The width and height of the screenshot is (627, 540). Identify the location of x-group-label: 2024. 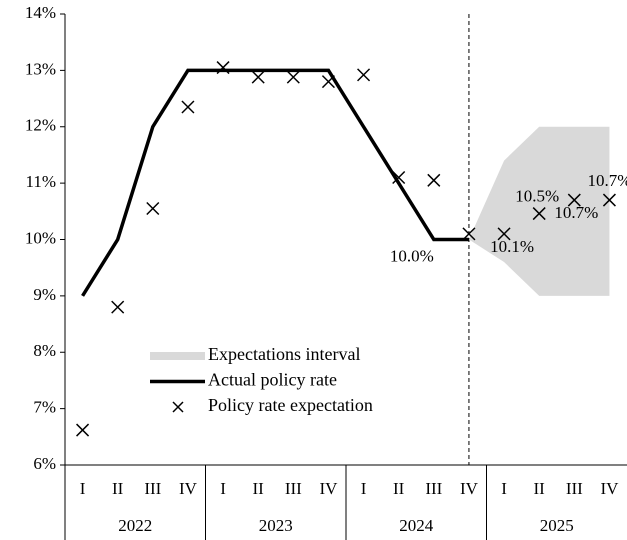
(416, 525).